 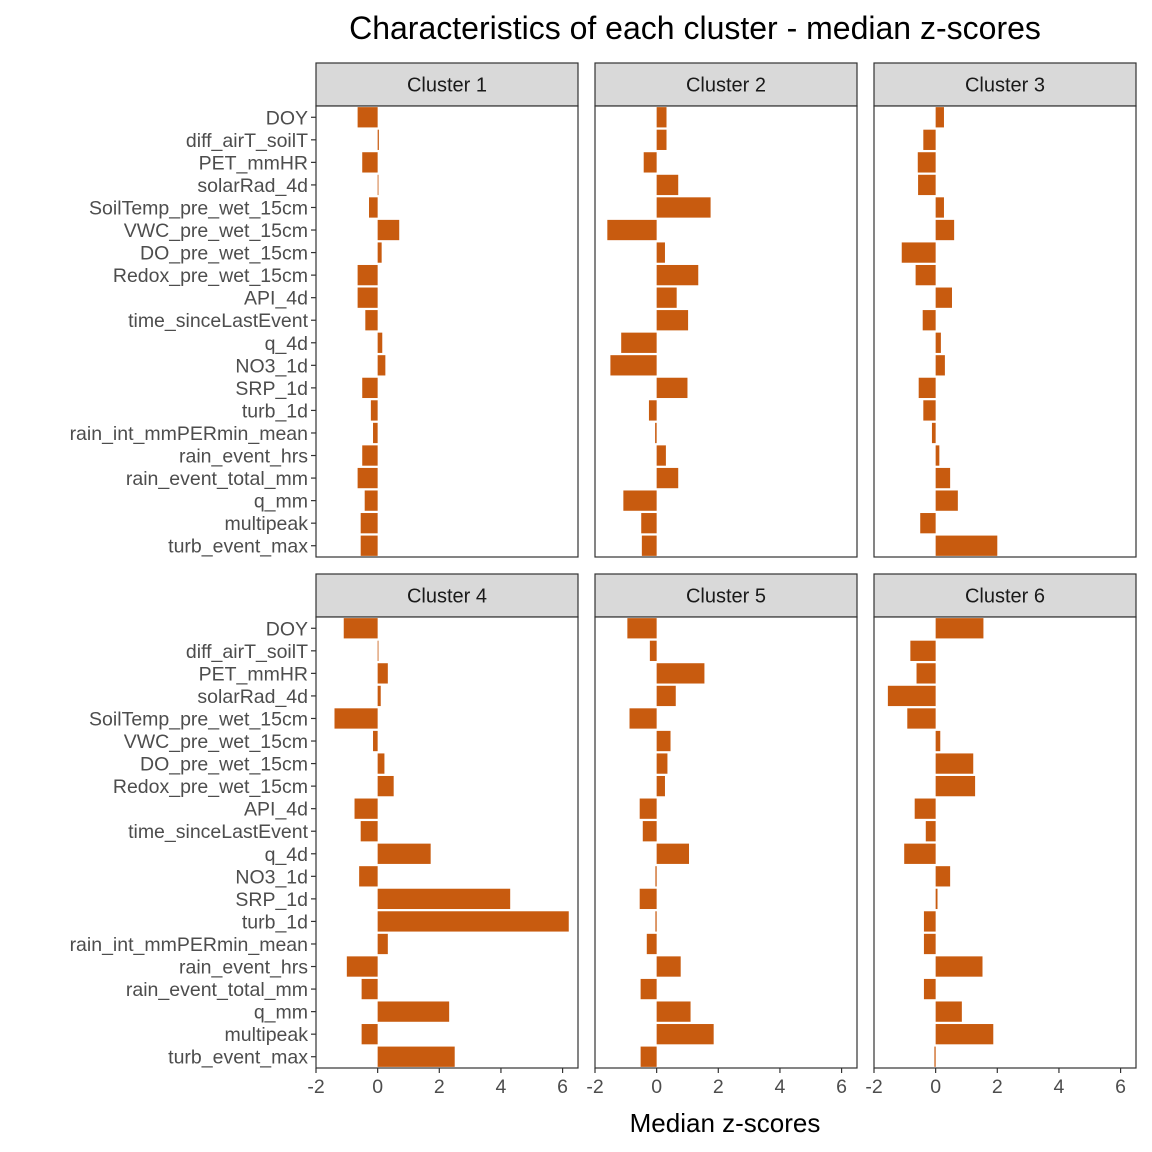 I want to click on y-tick-label: rain_event_hrs, so click(x=243, y=457).